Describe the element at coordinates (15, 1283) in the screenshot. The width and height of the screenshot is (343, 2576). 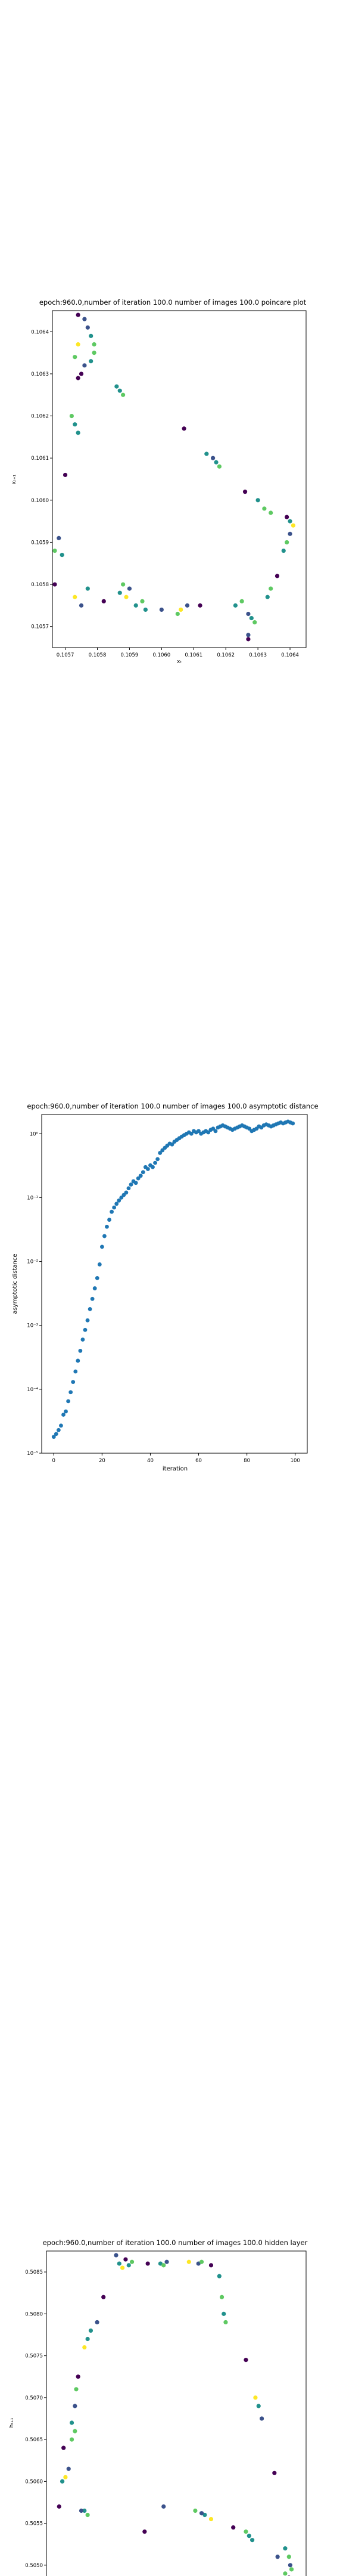
I see `asymptotic-y-axis-label: asymptotic distance` at that location.